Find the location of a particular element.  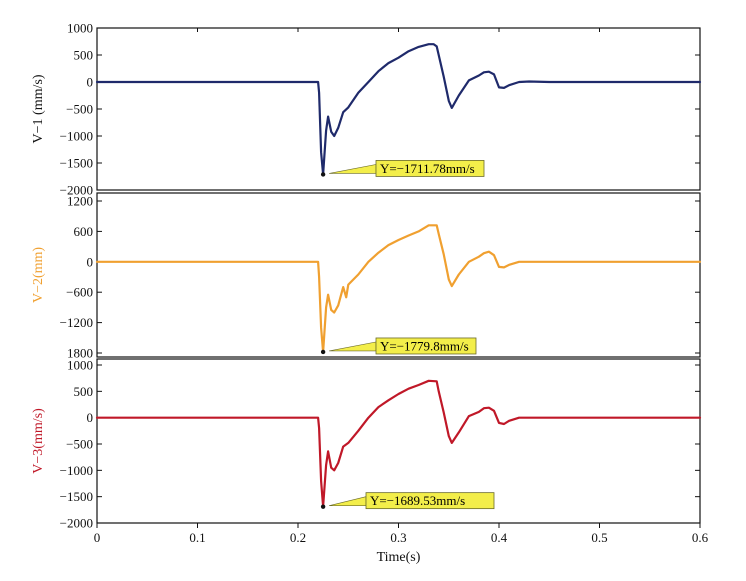

y-tick-label: 600 is located at coordinates (84, 231).